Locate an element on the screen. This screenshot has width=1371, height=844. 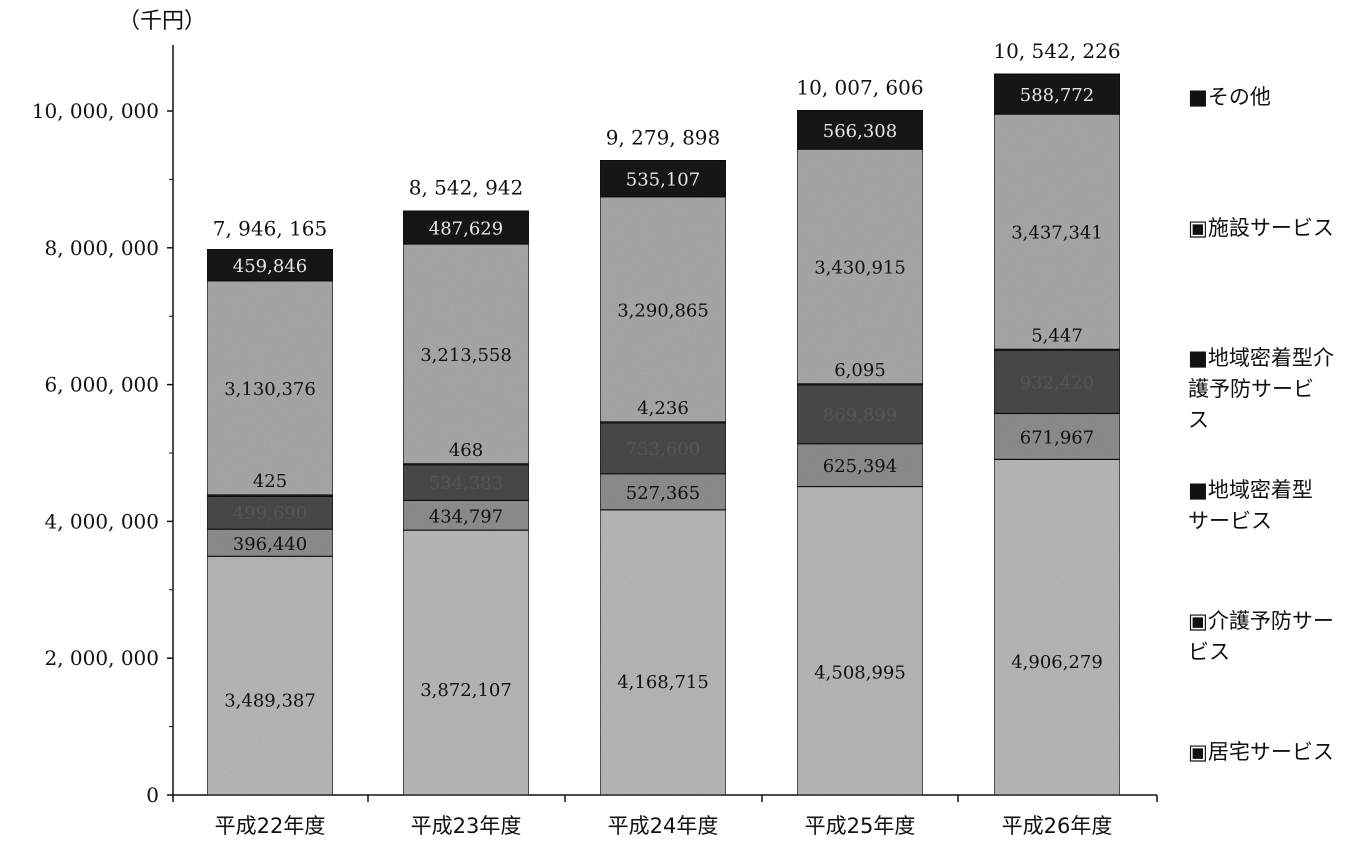
x-category-label: 平成23年度 is located at coordinates (466, 826).